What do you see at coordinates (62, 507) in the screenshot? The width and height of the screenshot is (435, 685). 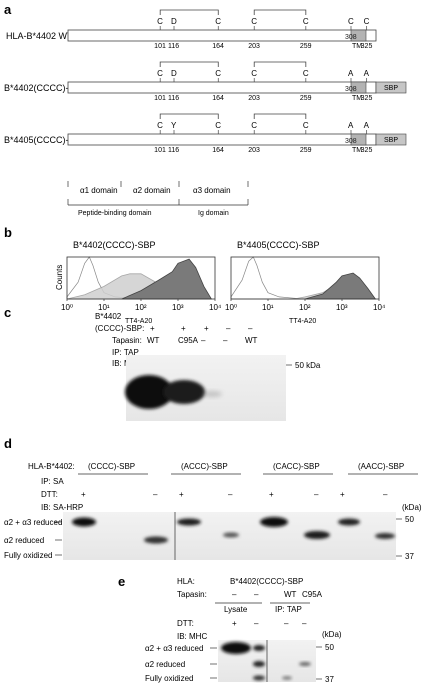 I see `d-ib-label: IB: SA-HRP` at bounding box center [62, 507].